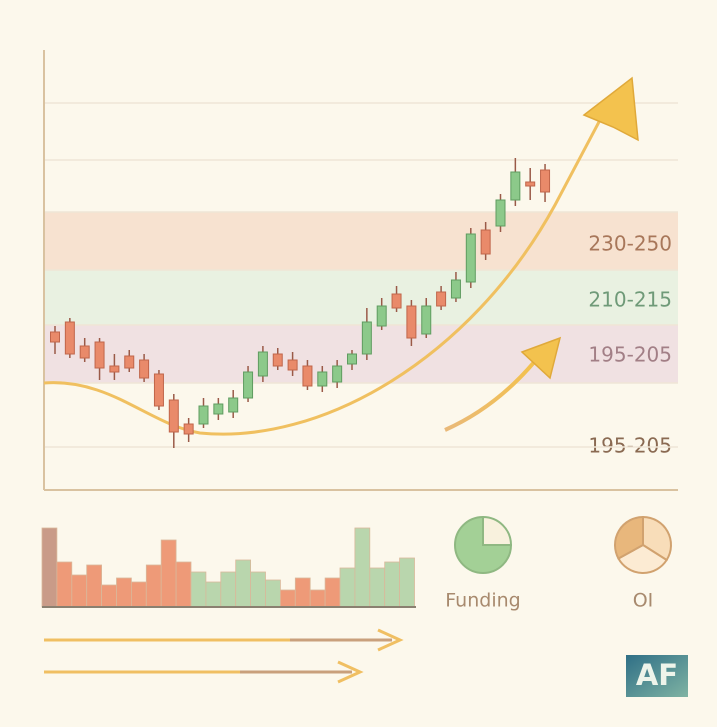 The image size is (717, 727). I want to click on zone-label: 230-250, so click(630, 244).